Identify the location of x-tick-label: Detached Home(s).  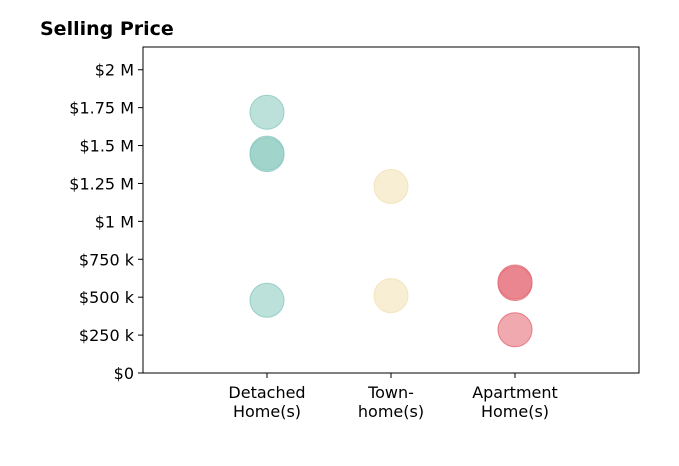
(266, 402).